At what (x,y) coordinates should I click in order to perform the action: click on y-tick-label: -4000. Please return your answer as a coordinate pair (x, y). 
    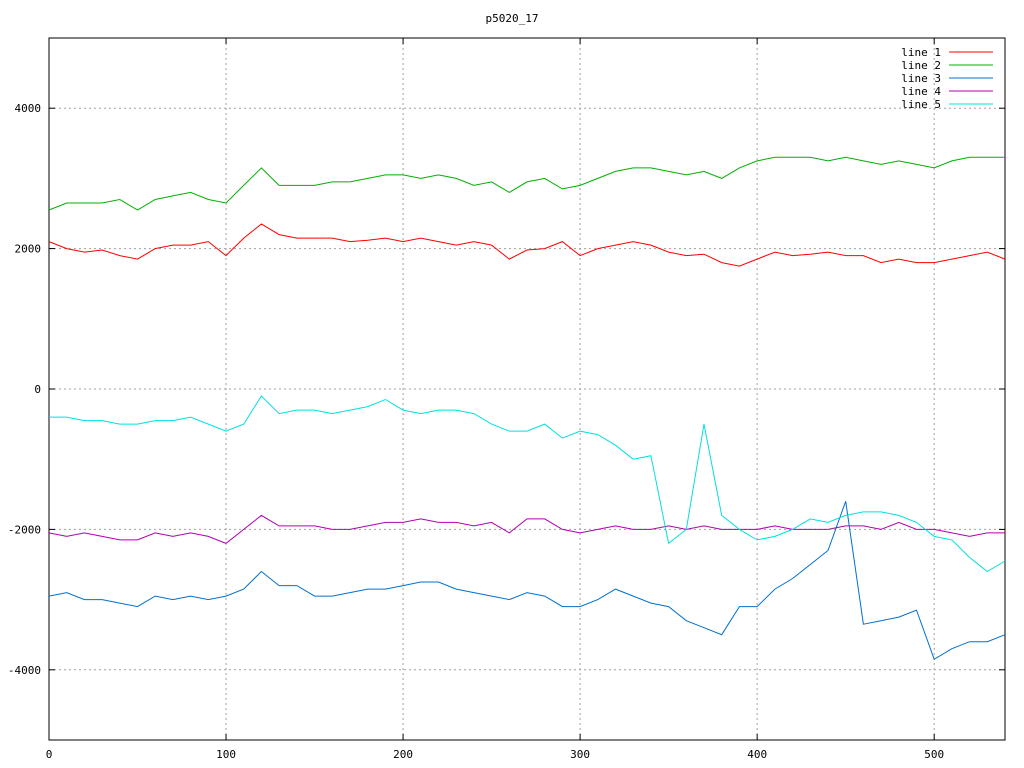
    Looking at the image, I should click on (24, 670).